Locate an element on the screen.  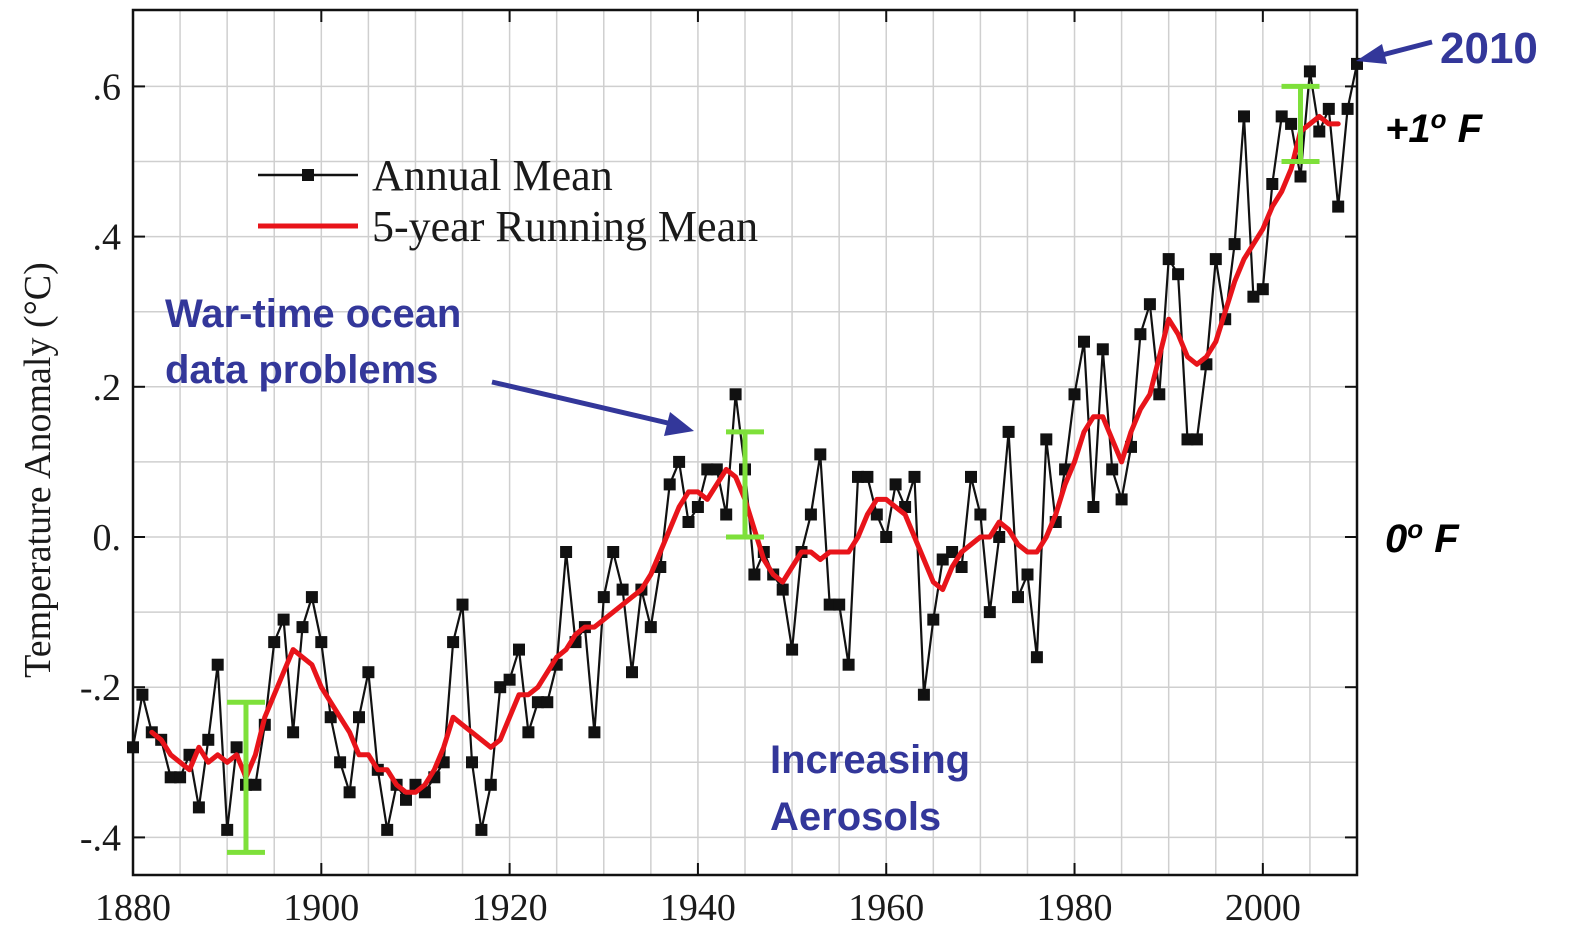
x-tick-label: 1920 is located at coordinates (510, 908).